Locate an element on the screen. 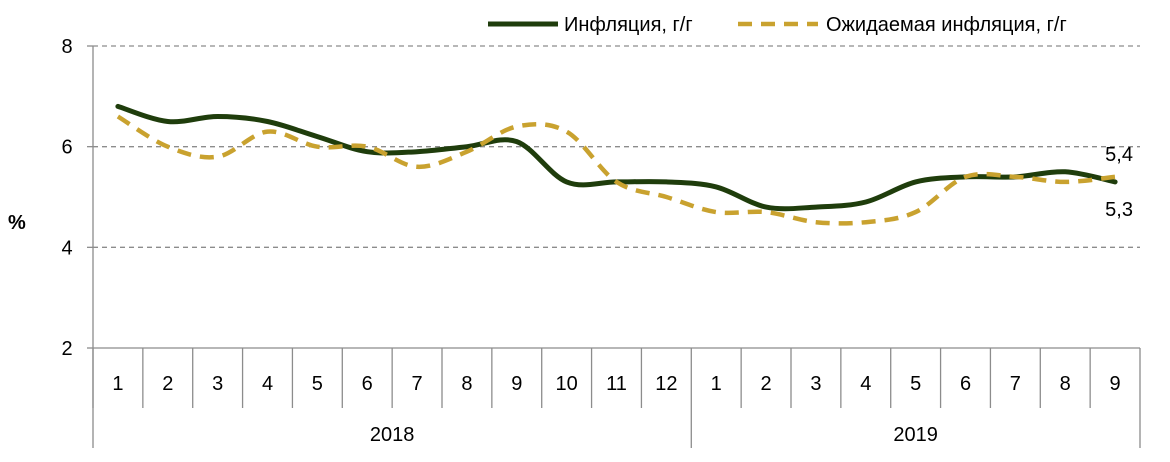 Image resolution: width=1170 pixels, height=462 pixels. y-tick-label-6: 6 is located at coordinates (66, 148).